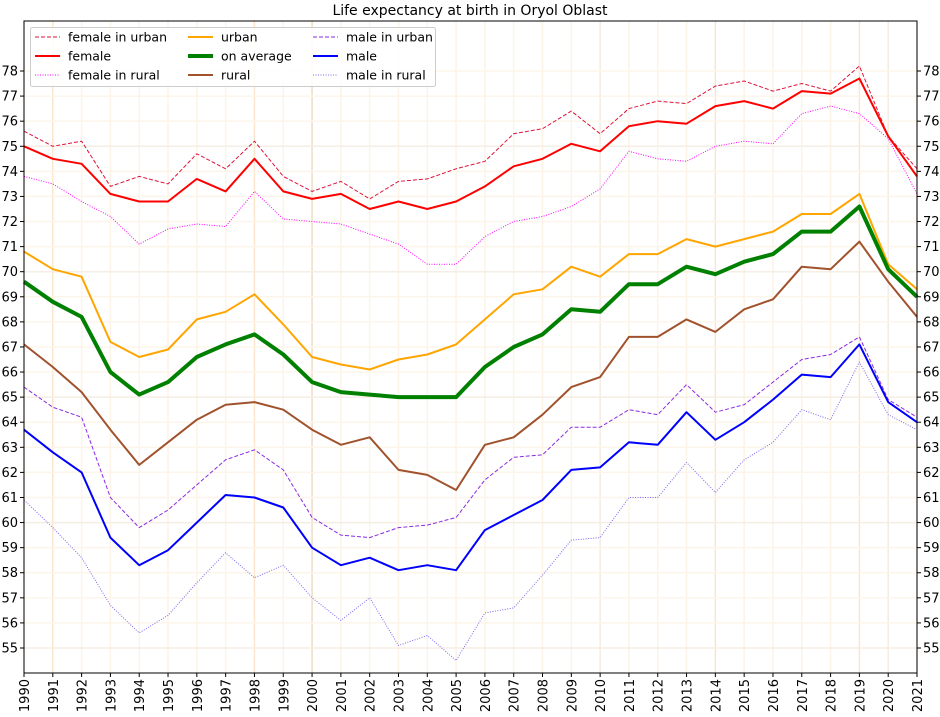 Image resolution: width=940 pixels, height=717 pixels. What do you see at coordinates (931, 598) in the screenshot?
I see `y-tick-label-right: 57` at bounding box center [931, 598].